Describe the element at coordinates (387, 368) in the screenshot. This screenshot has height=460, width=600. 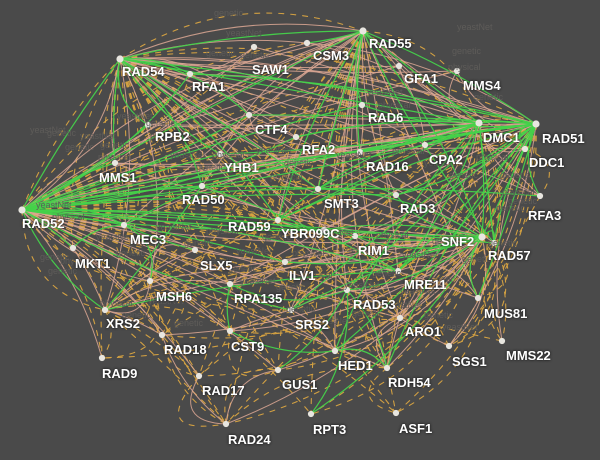
I see `node-rdh54` at that location.